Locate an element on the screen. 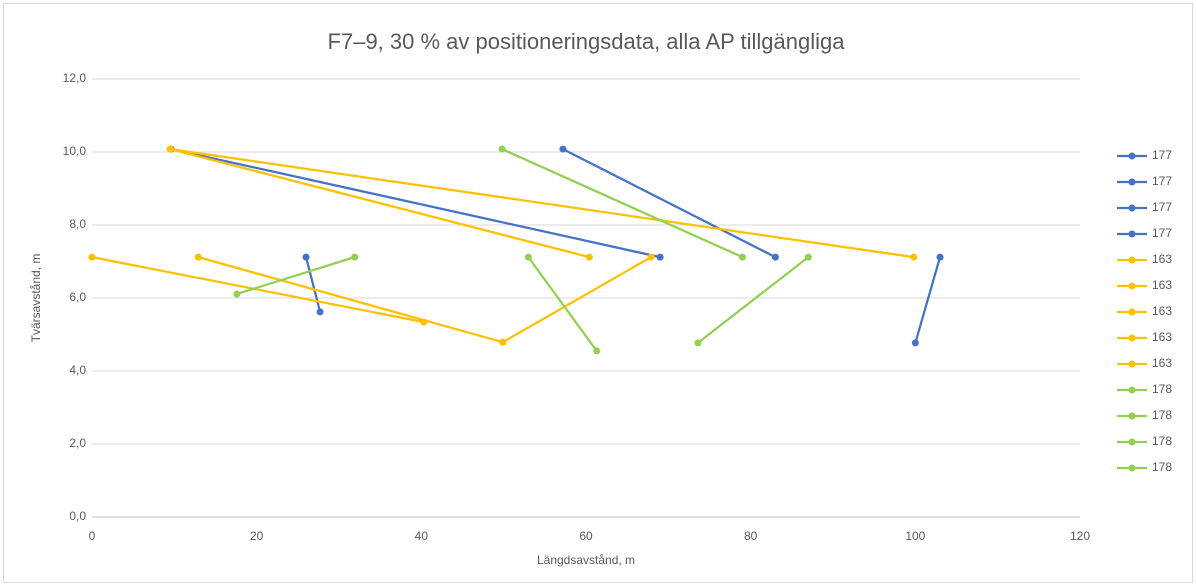 Image resolution: width=1196 pixels, height=586 pixels. x-tick-label: 120 is located at coordinates (1080, 536).